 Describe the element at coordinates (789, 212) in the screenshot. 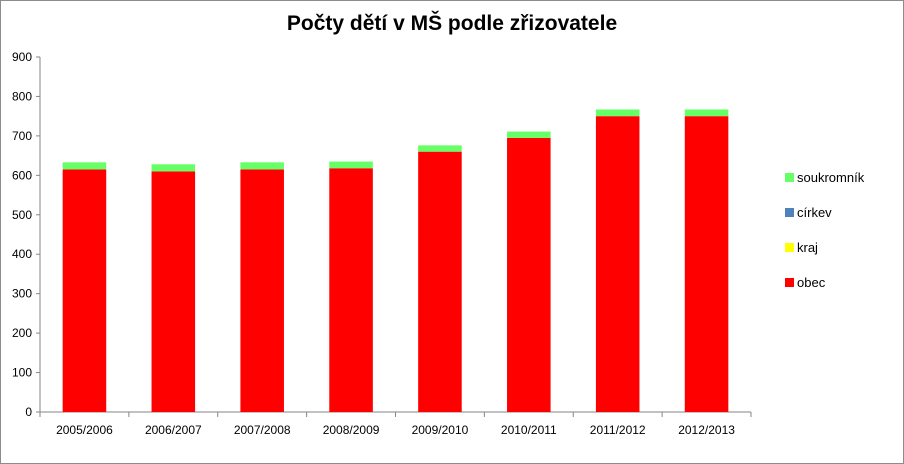

I see `legend-swatch-církev` at that location.